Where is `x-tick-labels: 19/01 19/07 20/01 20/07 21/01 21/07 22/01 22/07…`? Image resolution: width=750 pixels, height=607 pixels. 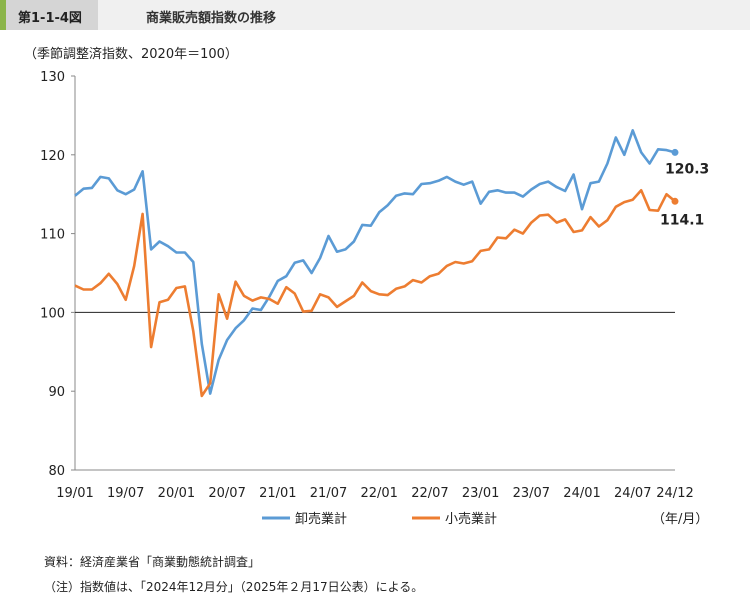 x-tick-labels: 19/01 19/07 20/01 20/07 21/01 21/07 22/01 22/07… is located at coordinates (374, 493).